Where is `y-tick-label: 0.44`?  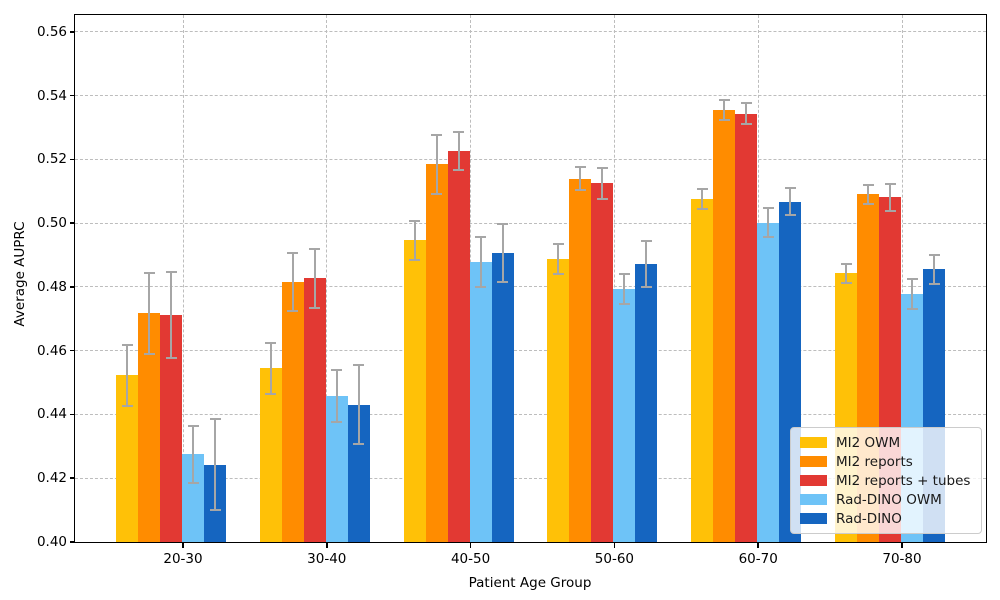
y-tick-label: 0.44 is located at coordinates (51, 414).